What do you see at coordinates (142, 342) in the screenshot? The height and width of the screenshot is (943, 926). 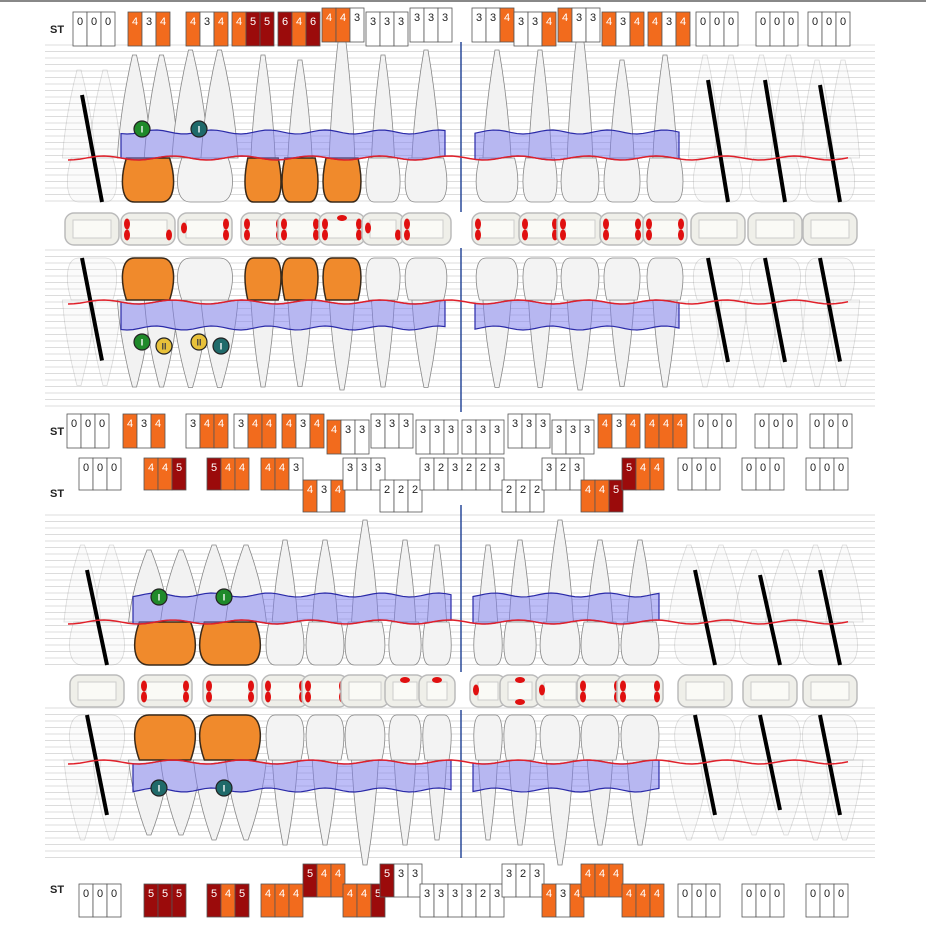 I see `upper-palatal-implant_green-marker: I` at bounding box center [142, 342].